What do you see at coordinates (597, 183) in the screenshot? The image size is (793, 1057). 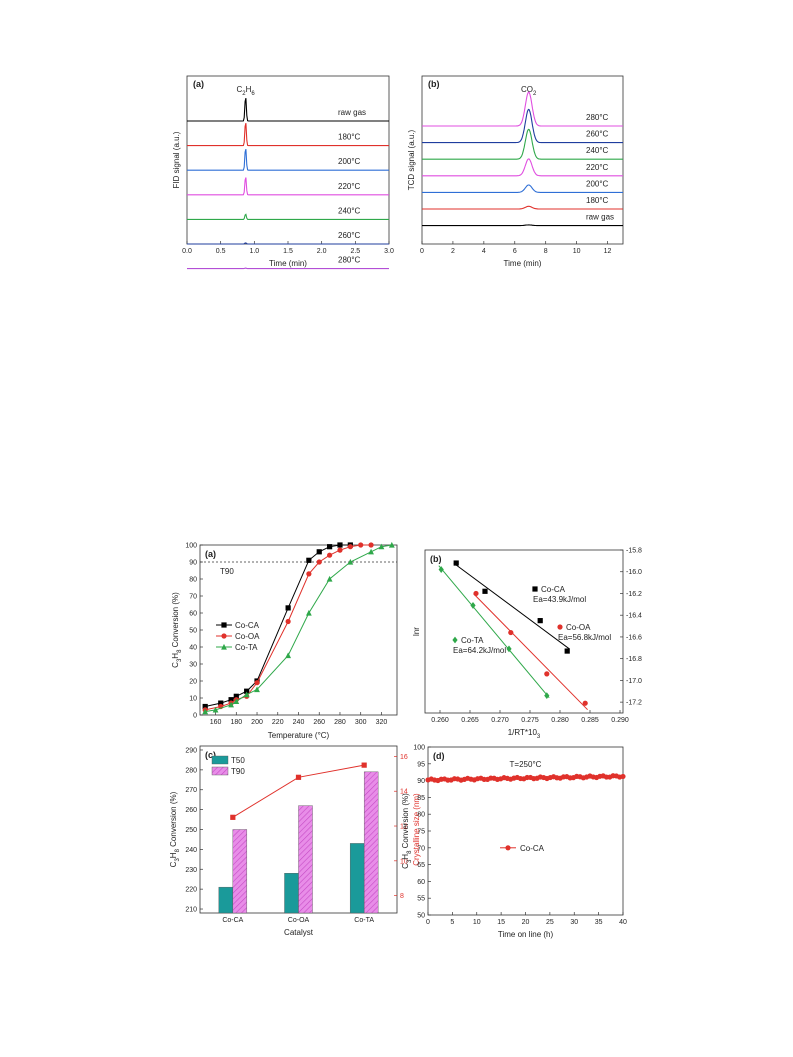 I see `trace-label: 200°C` at bounding box center [597, 183].